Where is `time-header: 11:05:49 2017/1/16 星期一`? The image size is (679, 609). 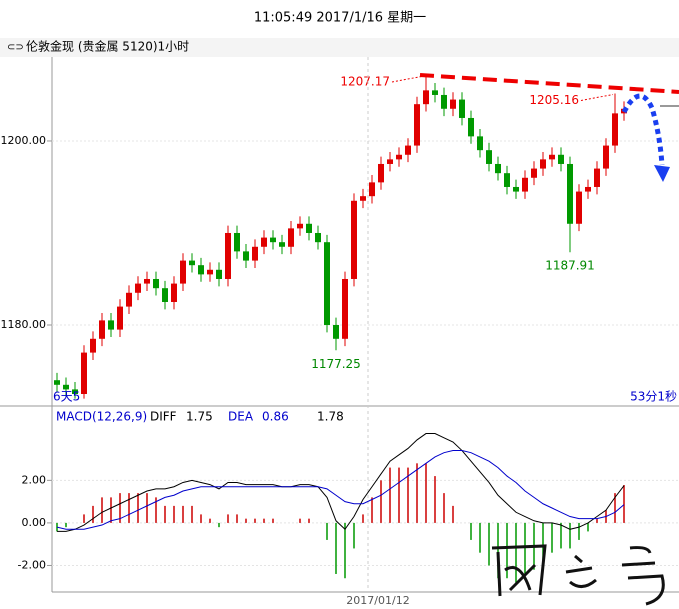
time-header: 11:05:49 2017/1/16 星期一 is located at coordinates (340, 18).